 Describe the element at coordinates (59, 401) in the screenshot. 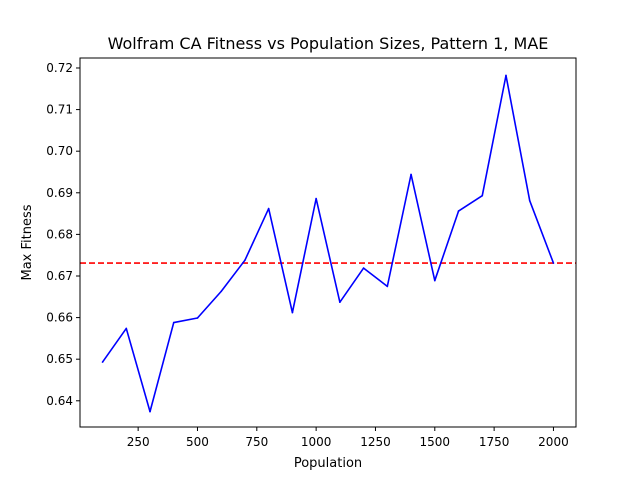

I see `y-tick-label: 0.64` at that location.